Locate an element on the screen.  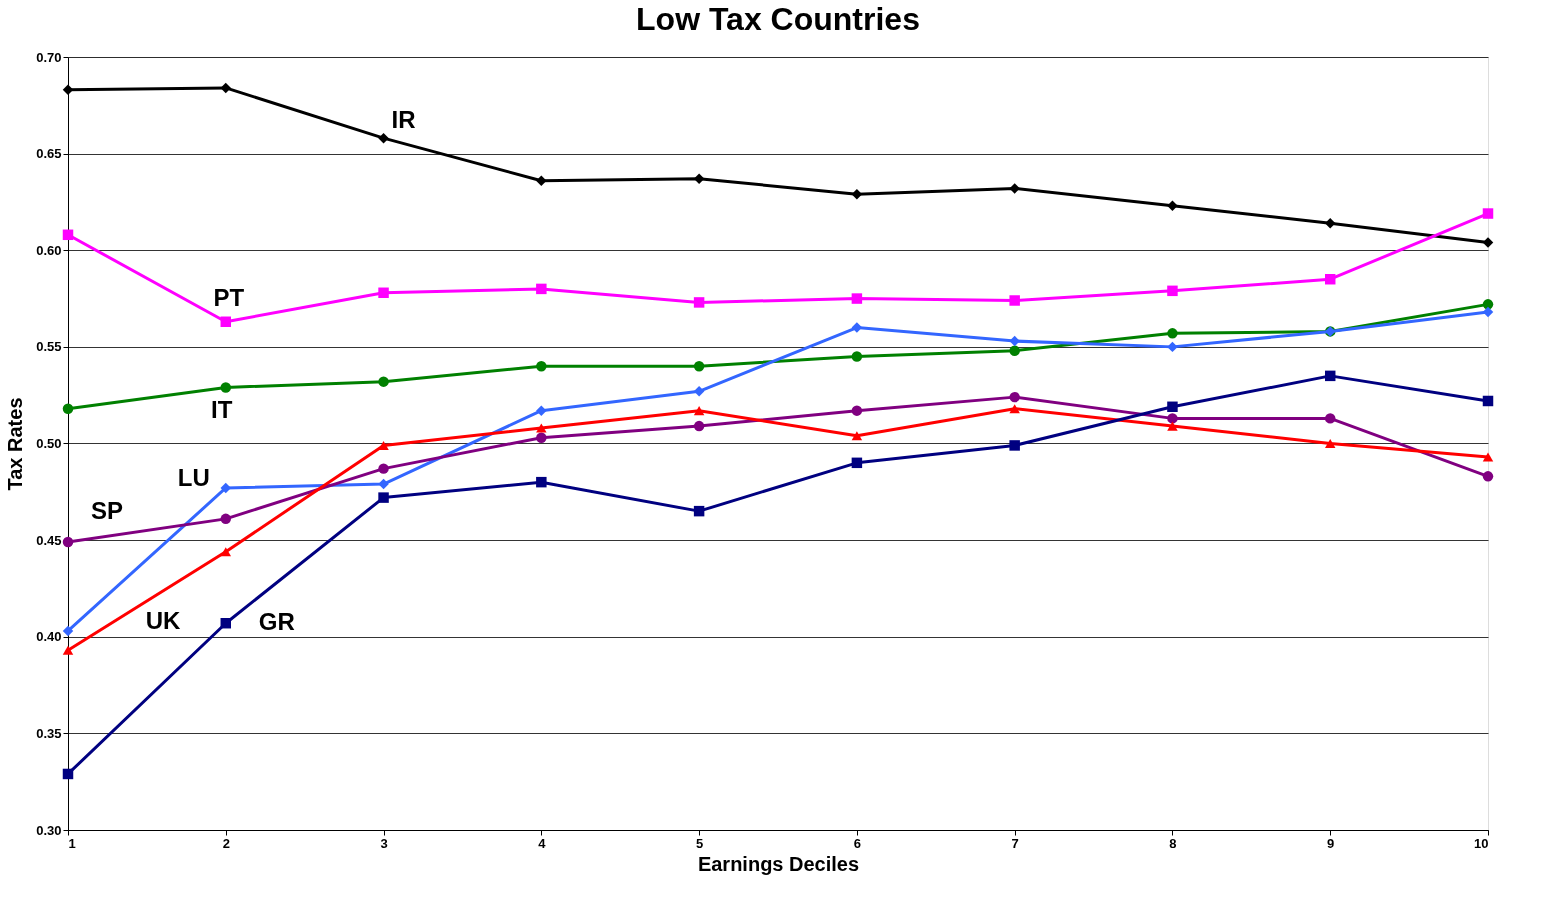
series-label: SP is located at coordinates (107, 511).